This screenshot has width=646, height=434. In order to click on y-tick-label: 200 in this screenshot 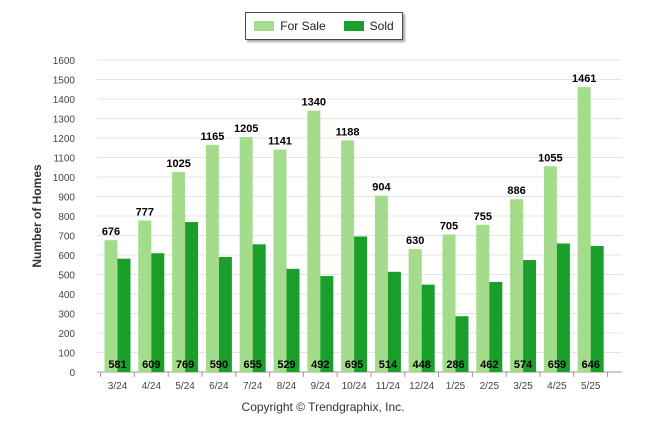, I will do `click(66, 334)`.